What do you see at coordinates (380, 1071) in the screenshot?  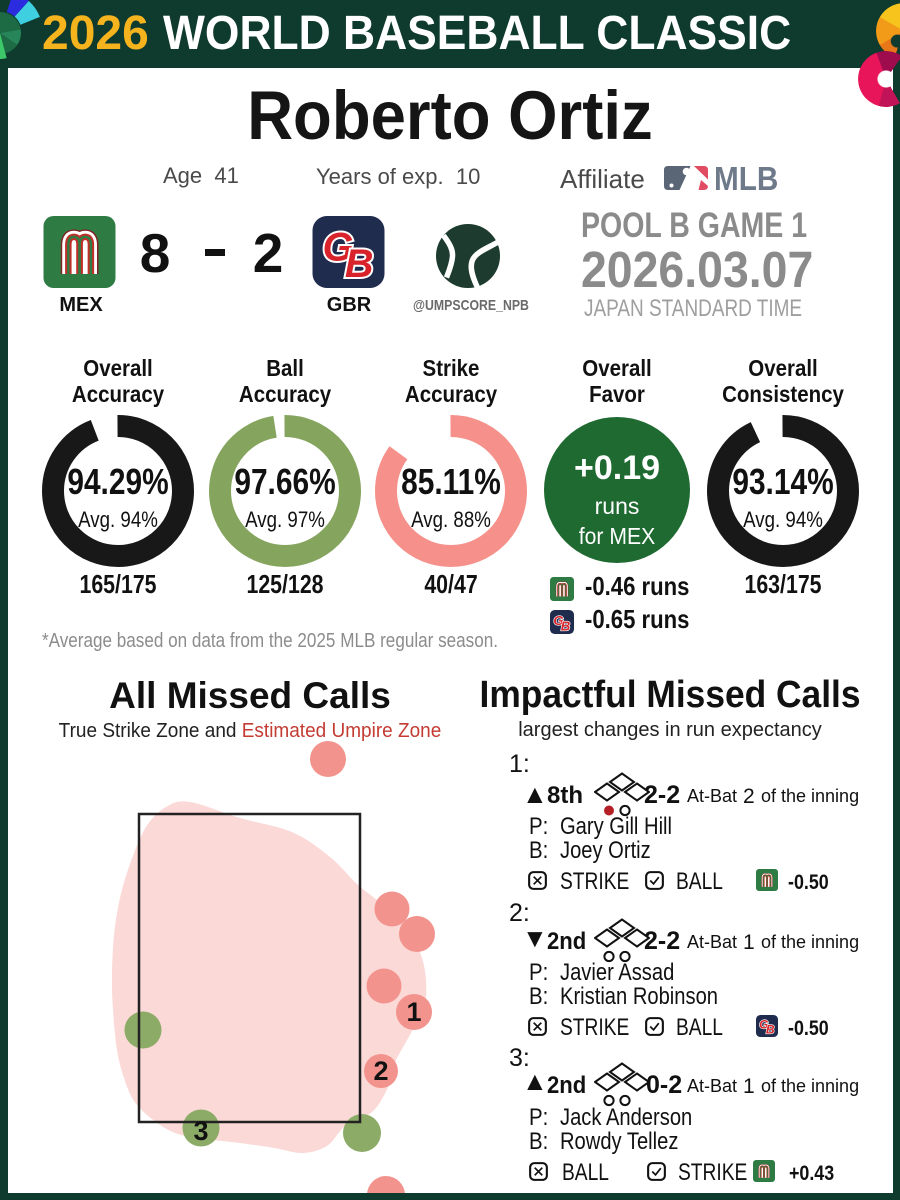 I see `svg-text: 2` at bounding box center [380, 1071].